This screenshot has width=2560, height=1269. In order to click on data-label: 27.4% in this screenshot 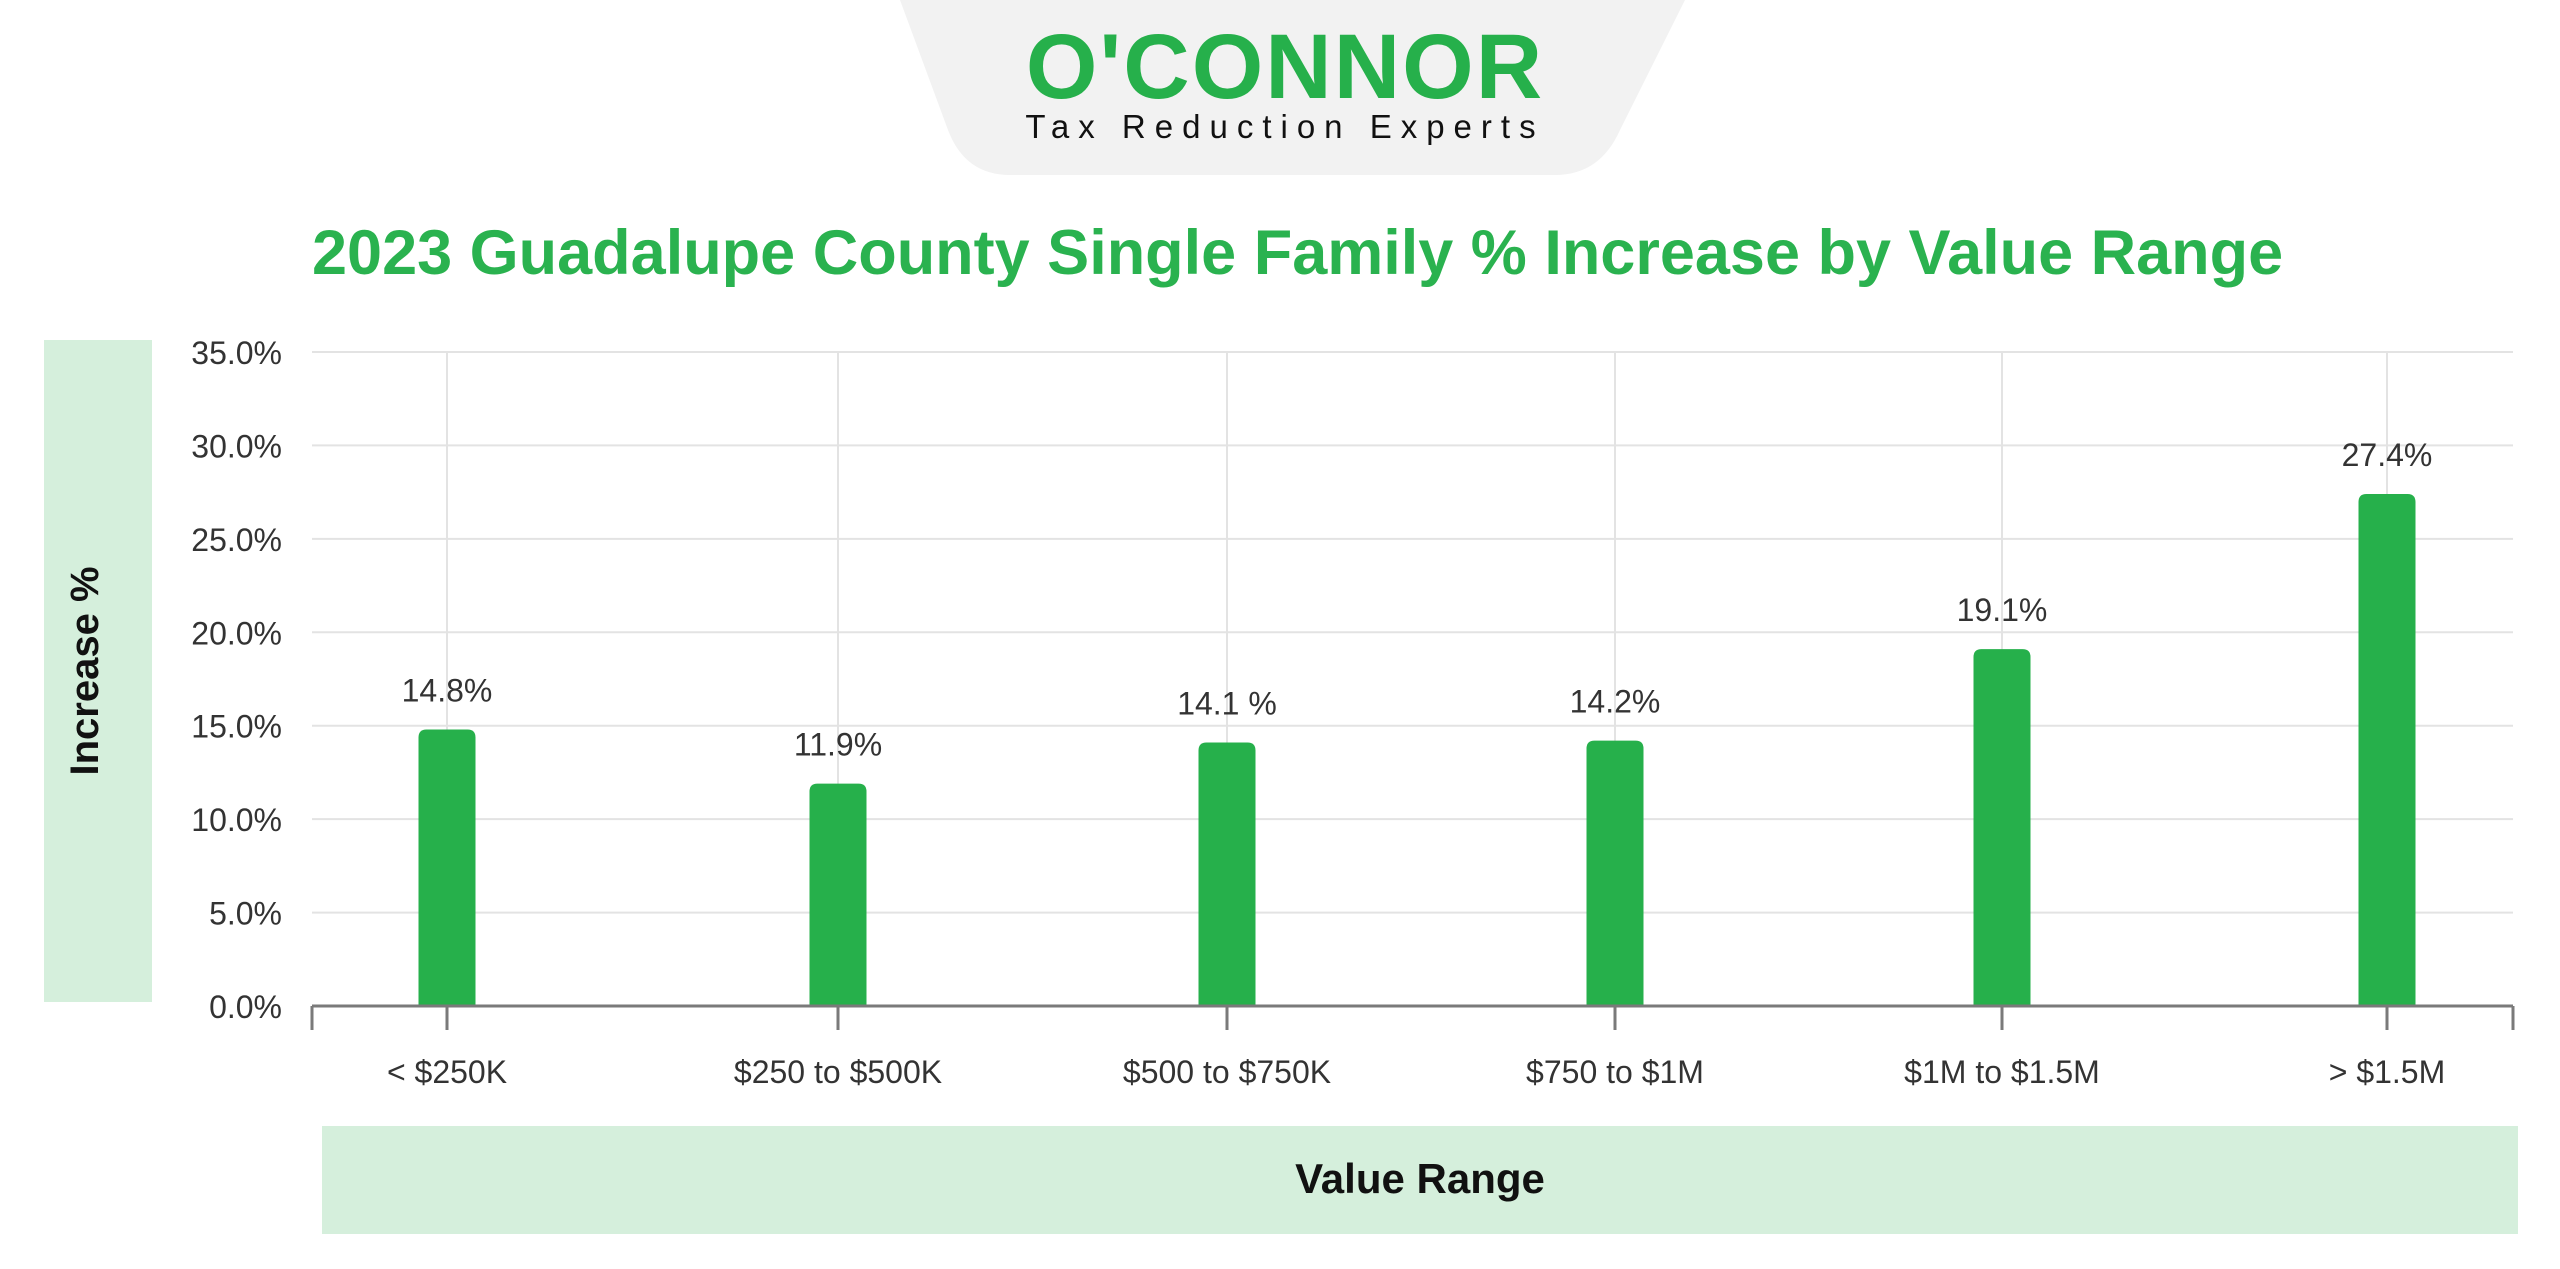, I will do `click(2387, 455)`.